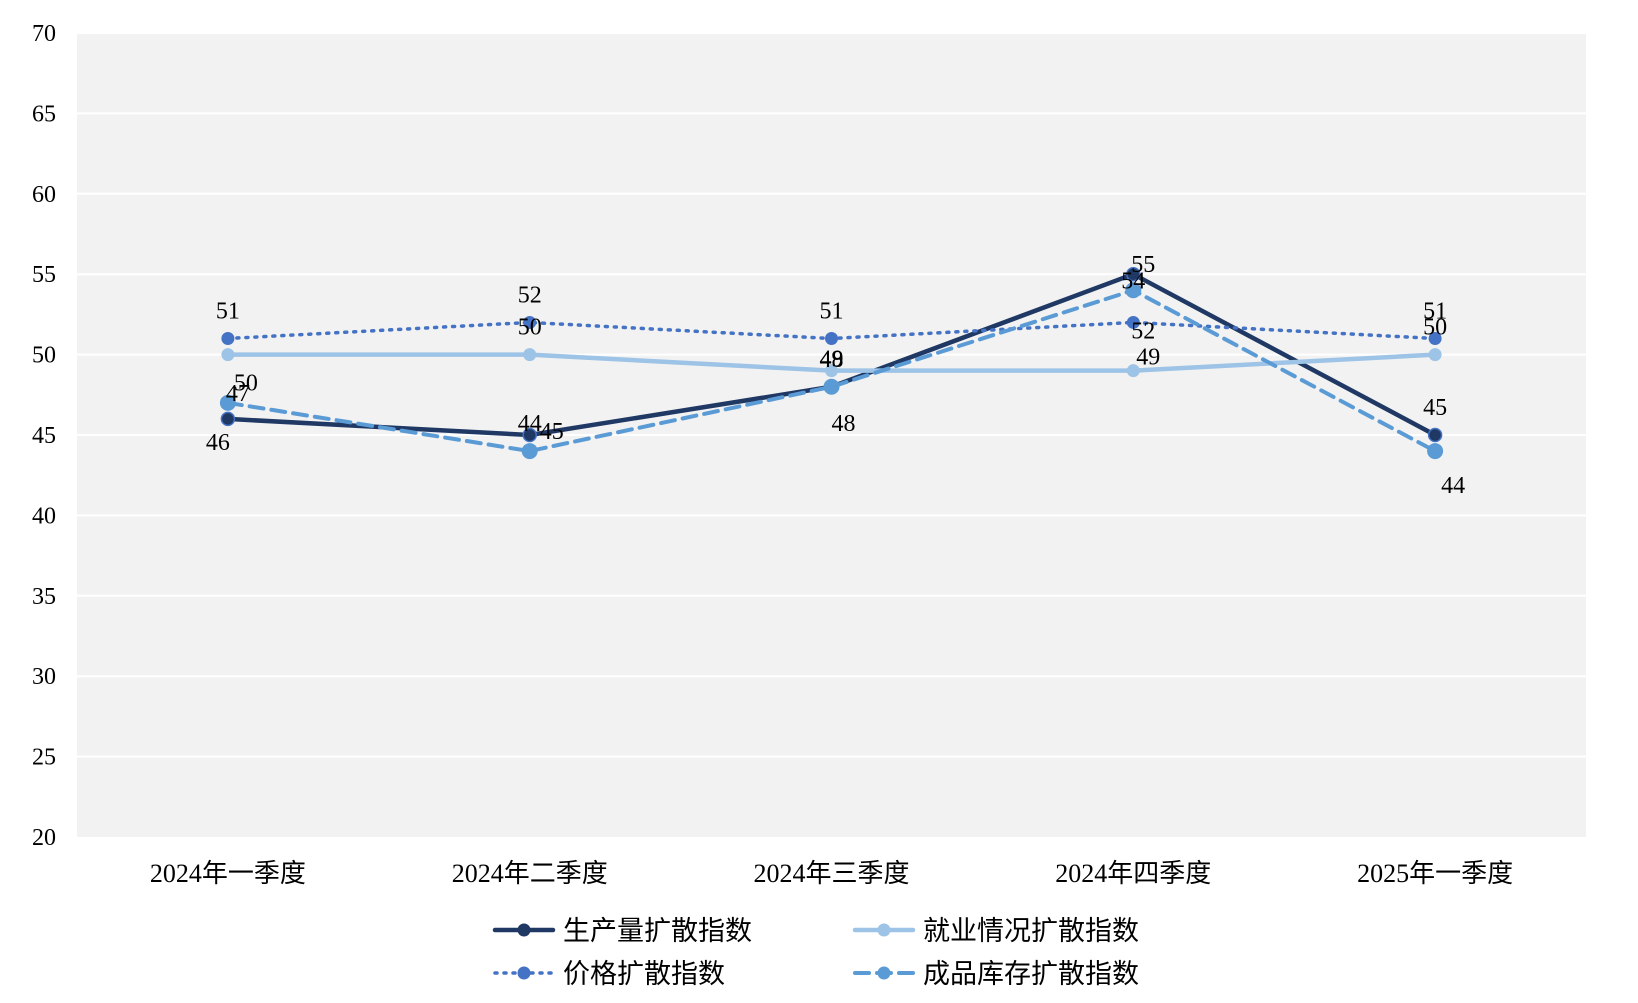 The height and width of the screenshot is (1003, 1638). What do you see at coordinates (657, 931) in the screenshot?
I see `legend-label: 生产量扩散指数` at bounding box center [657, 931].